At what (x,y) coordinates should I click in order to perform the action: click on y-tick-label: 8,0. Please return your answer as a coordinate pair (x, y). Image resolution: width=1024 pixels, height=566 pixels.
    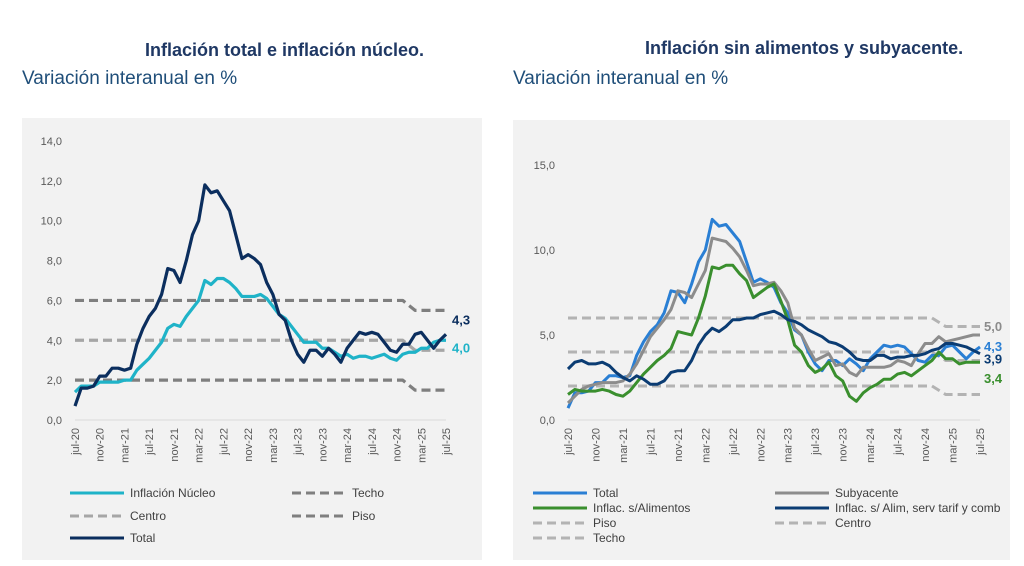
    Looking at the image, I should click on (54, 262).